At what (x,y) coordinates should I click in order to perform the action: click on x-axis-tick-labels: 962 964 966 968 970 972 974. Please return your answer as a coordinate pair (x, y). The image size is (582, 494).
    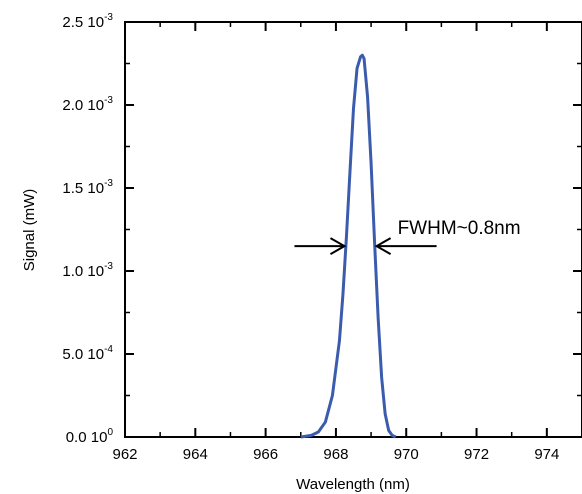
    Looking at the image, I should click on (335, 454).